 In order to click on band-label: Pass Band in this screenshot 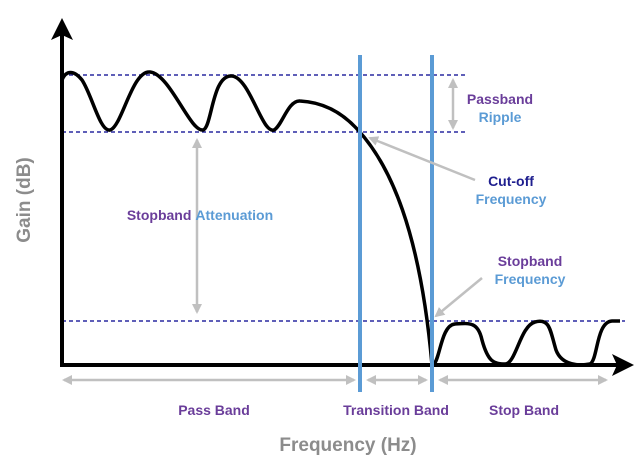, I will do `click(214, 410)`.